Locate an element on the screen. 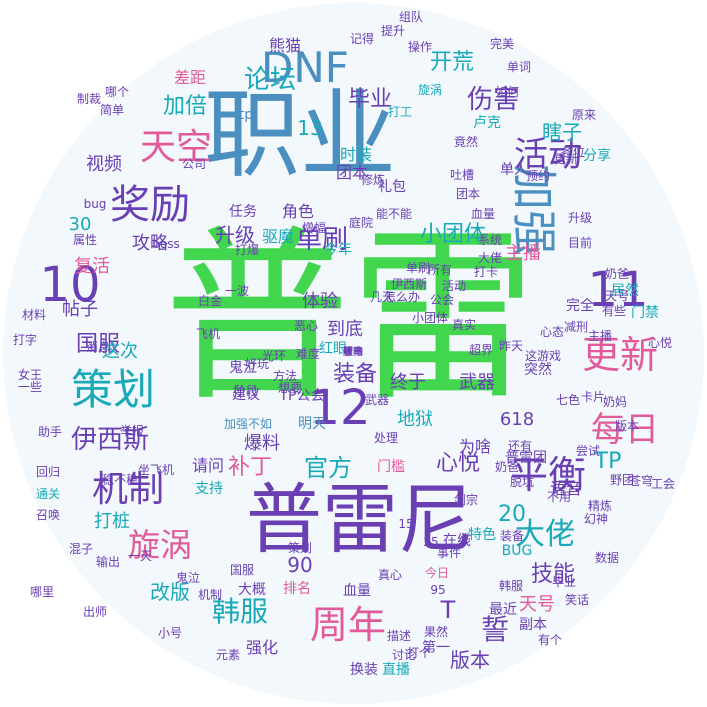 Image resolution: width=707 pixels, height=707 pixels. cloud-word: 幻神 is located at coordinates (596, 519).